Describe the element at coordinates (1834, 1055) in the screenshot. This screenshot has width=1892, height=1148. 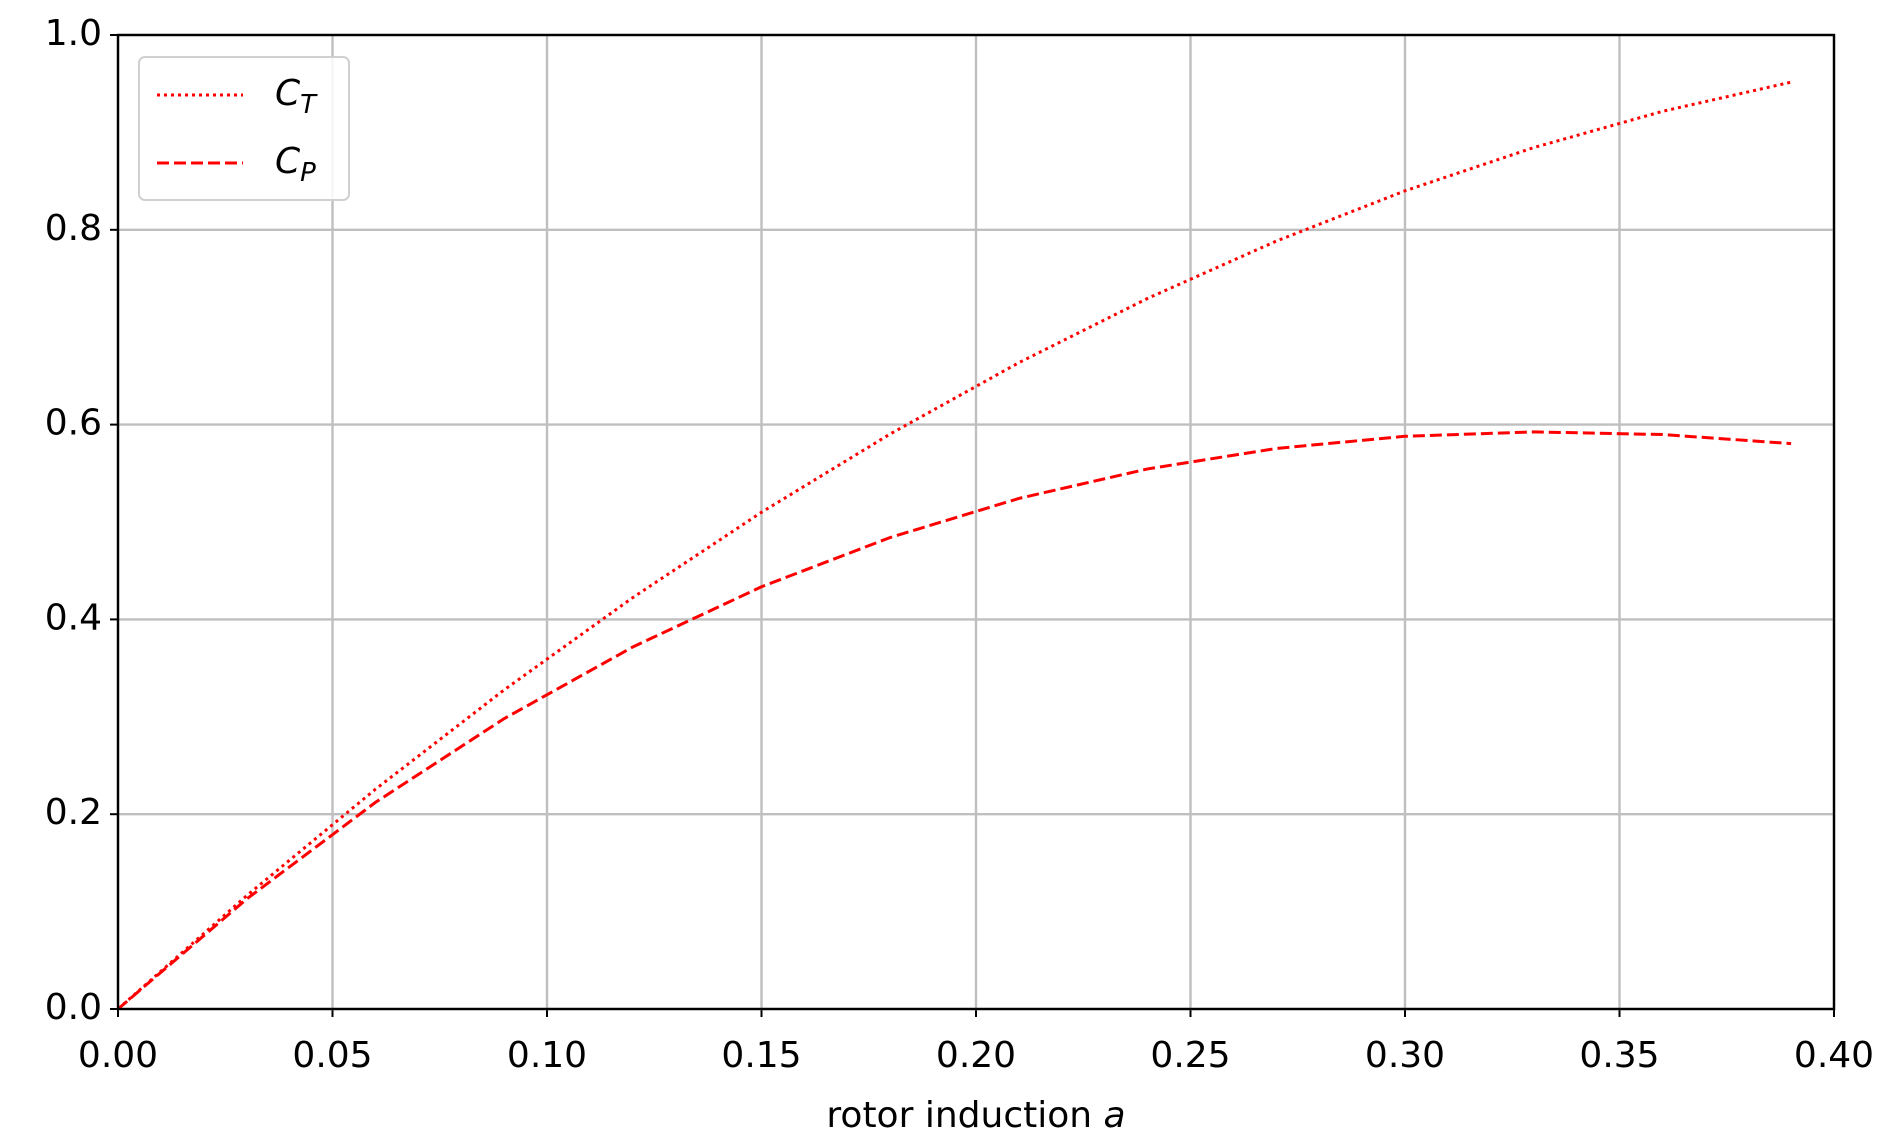
I see `x-tick-label: 0.40` at that location.